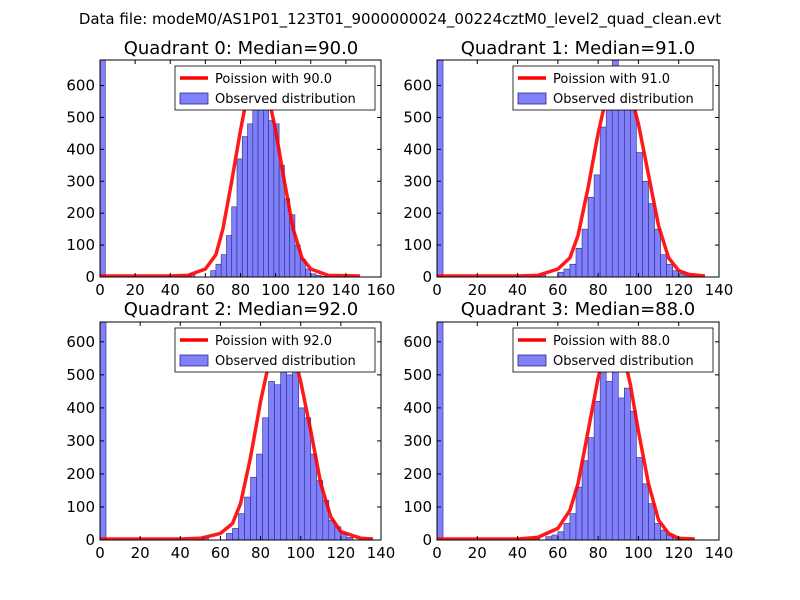  I want to click on panel-title: Quadrant 2: Median=92.0, so click(241, 309).